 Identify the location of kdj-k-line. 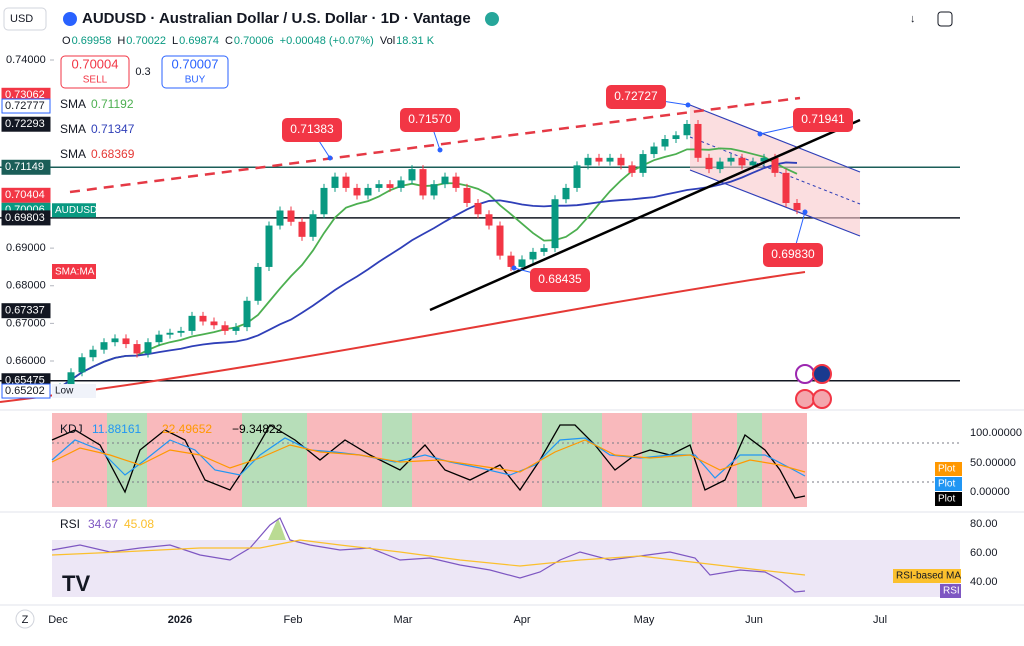
(428, 458).